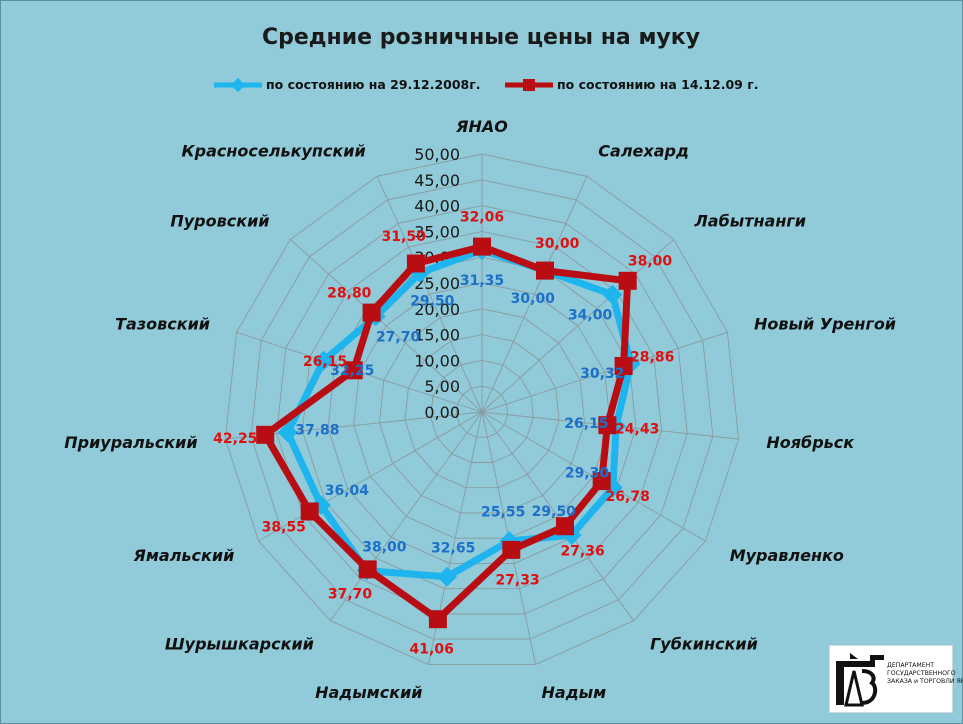 This screenshot has width=963, height=724. I want to click on data-label-series-2-8: 41,06, so click(432, 650).